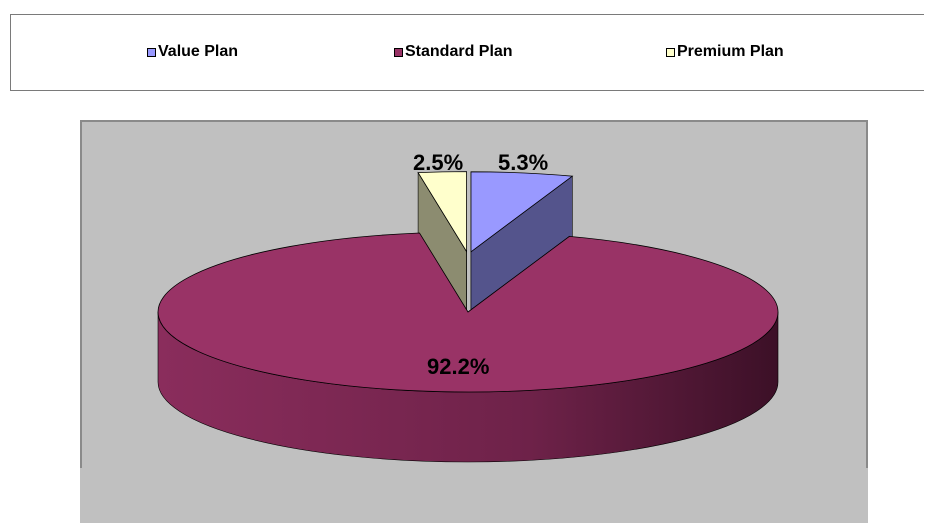  What do you see at coordinates (459, 51) in the screenshot?
I see `legend-label-standard-plan: Standard Plan` at bounding box center [459, 51].